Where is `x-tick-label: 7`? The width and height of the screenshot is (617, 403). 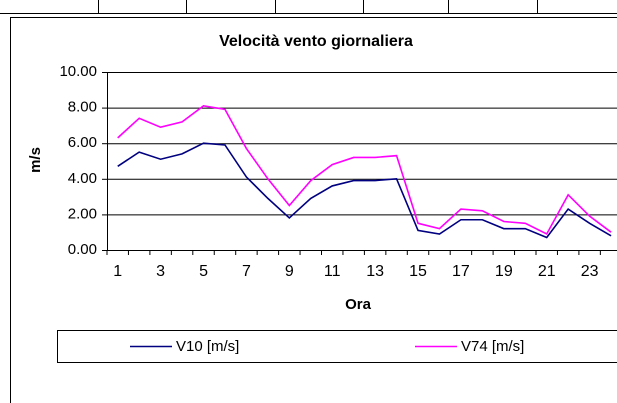
x-tick-label: 7 is located at coordinates (246, 271).